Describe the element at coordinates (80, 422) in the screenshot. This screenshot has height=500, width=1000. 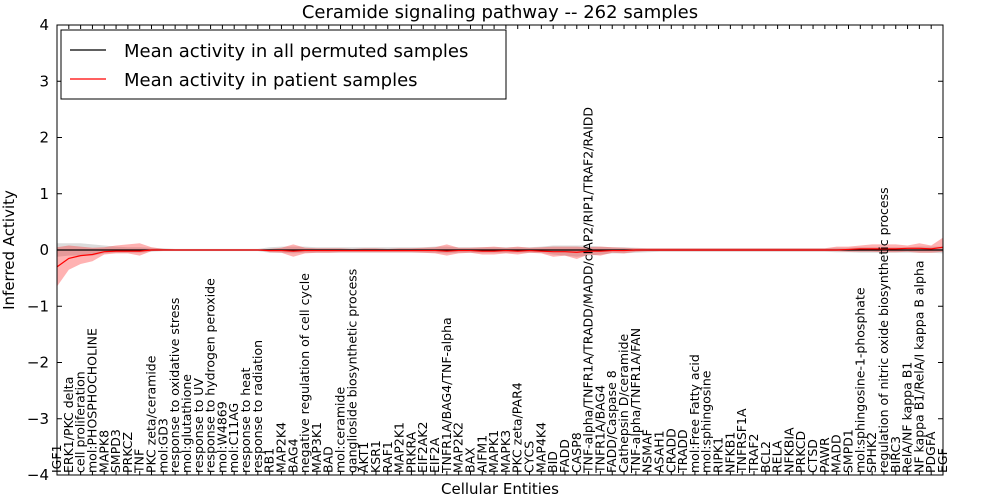
I see `entity-label: cell proliferation` at that location.